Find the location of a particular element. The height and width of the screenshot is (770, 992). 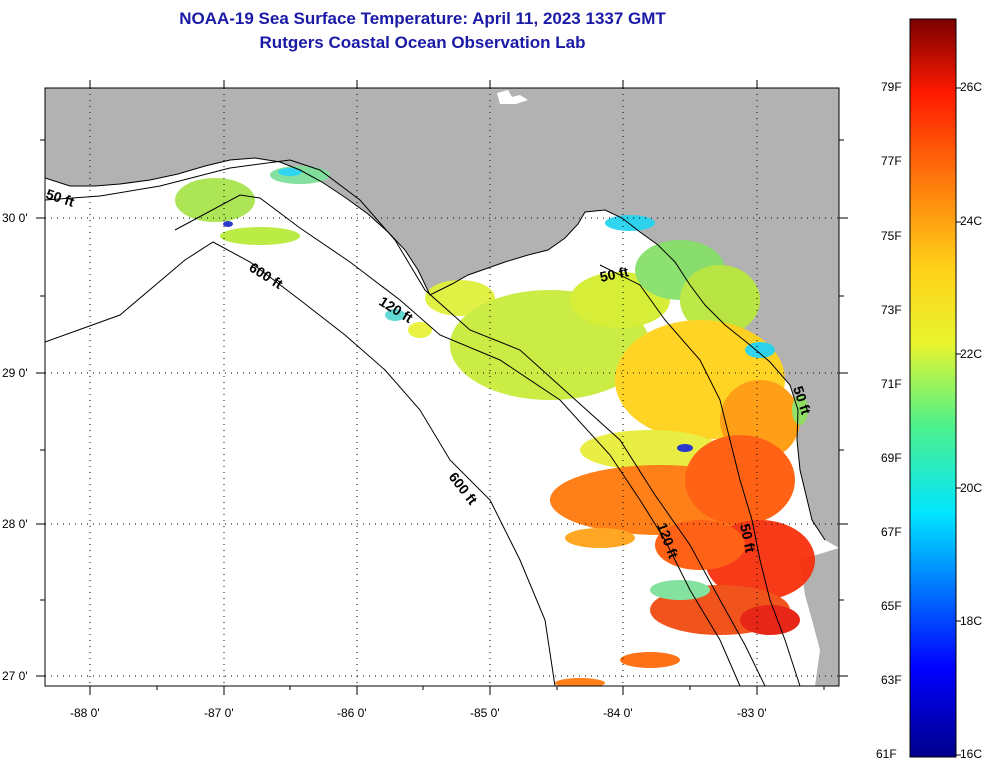

colorbar-label-f: 79F is located at coordinates (891, 87).